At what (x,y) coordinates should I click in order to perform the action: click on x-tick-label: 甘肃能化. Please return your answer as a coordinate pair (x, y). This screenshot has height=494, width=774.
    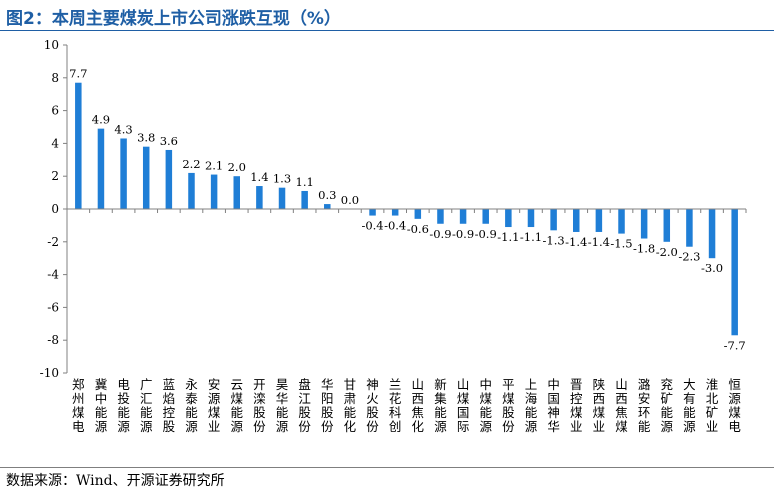
    Looking at the image, I should click on (350, 405).